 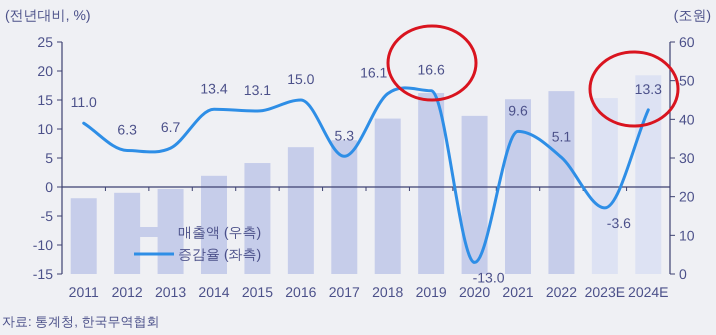 I want to click on y2-tick-label: 40, so click(x=687, y=119).